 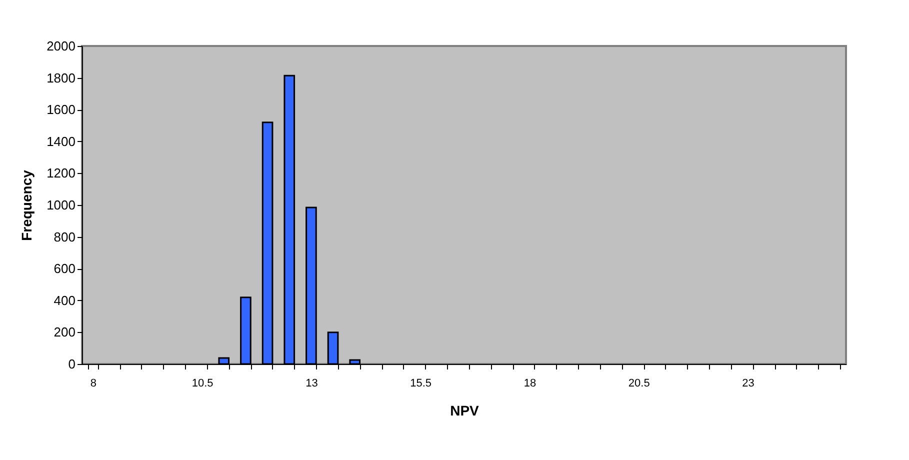 I want to click on x-tick-label: 8, so click(x=93, y=384).